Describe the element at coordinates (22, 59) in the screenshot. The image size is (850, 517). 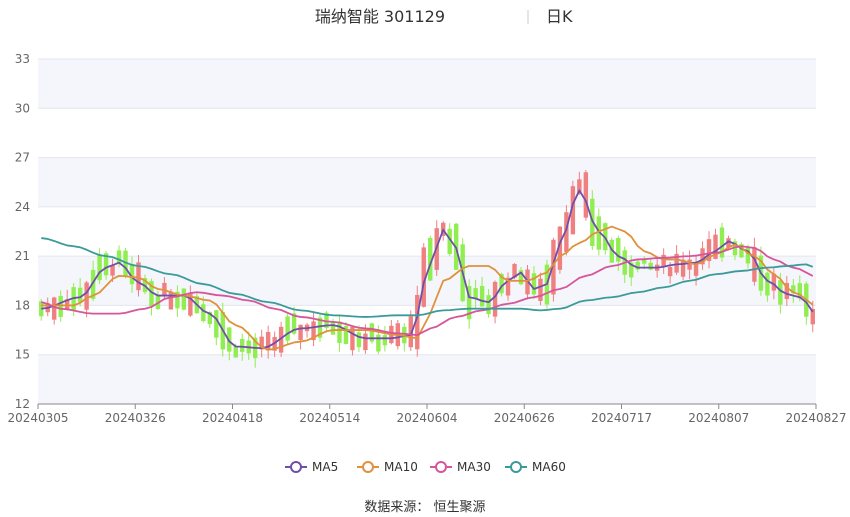
I see `y-tick-label: 33` at that location.